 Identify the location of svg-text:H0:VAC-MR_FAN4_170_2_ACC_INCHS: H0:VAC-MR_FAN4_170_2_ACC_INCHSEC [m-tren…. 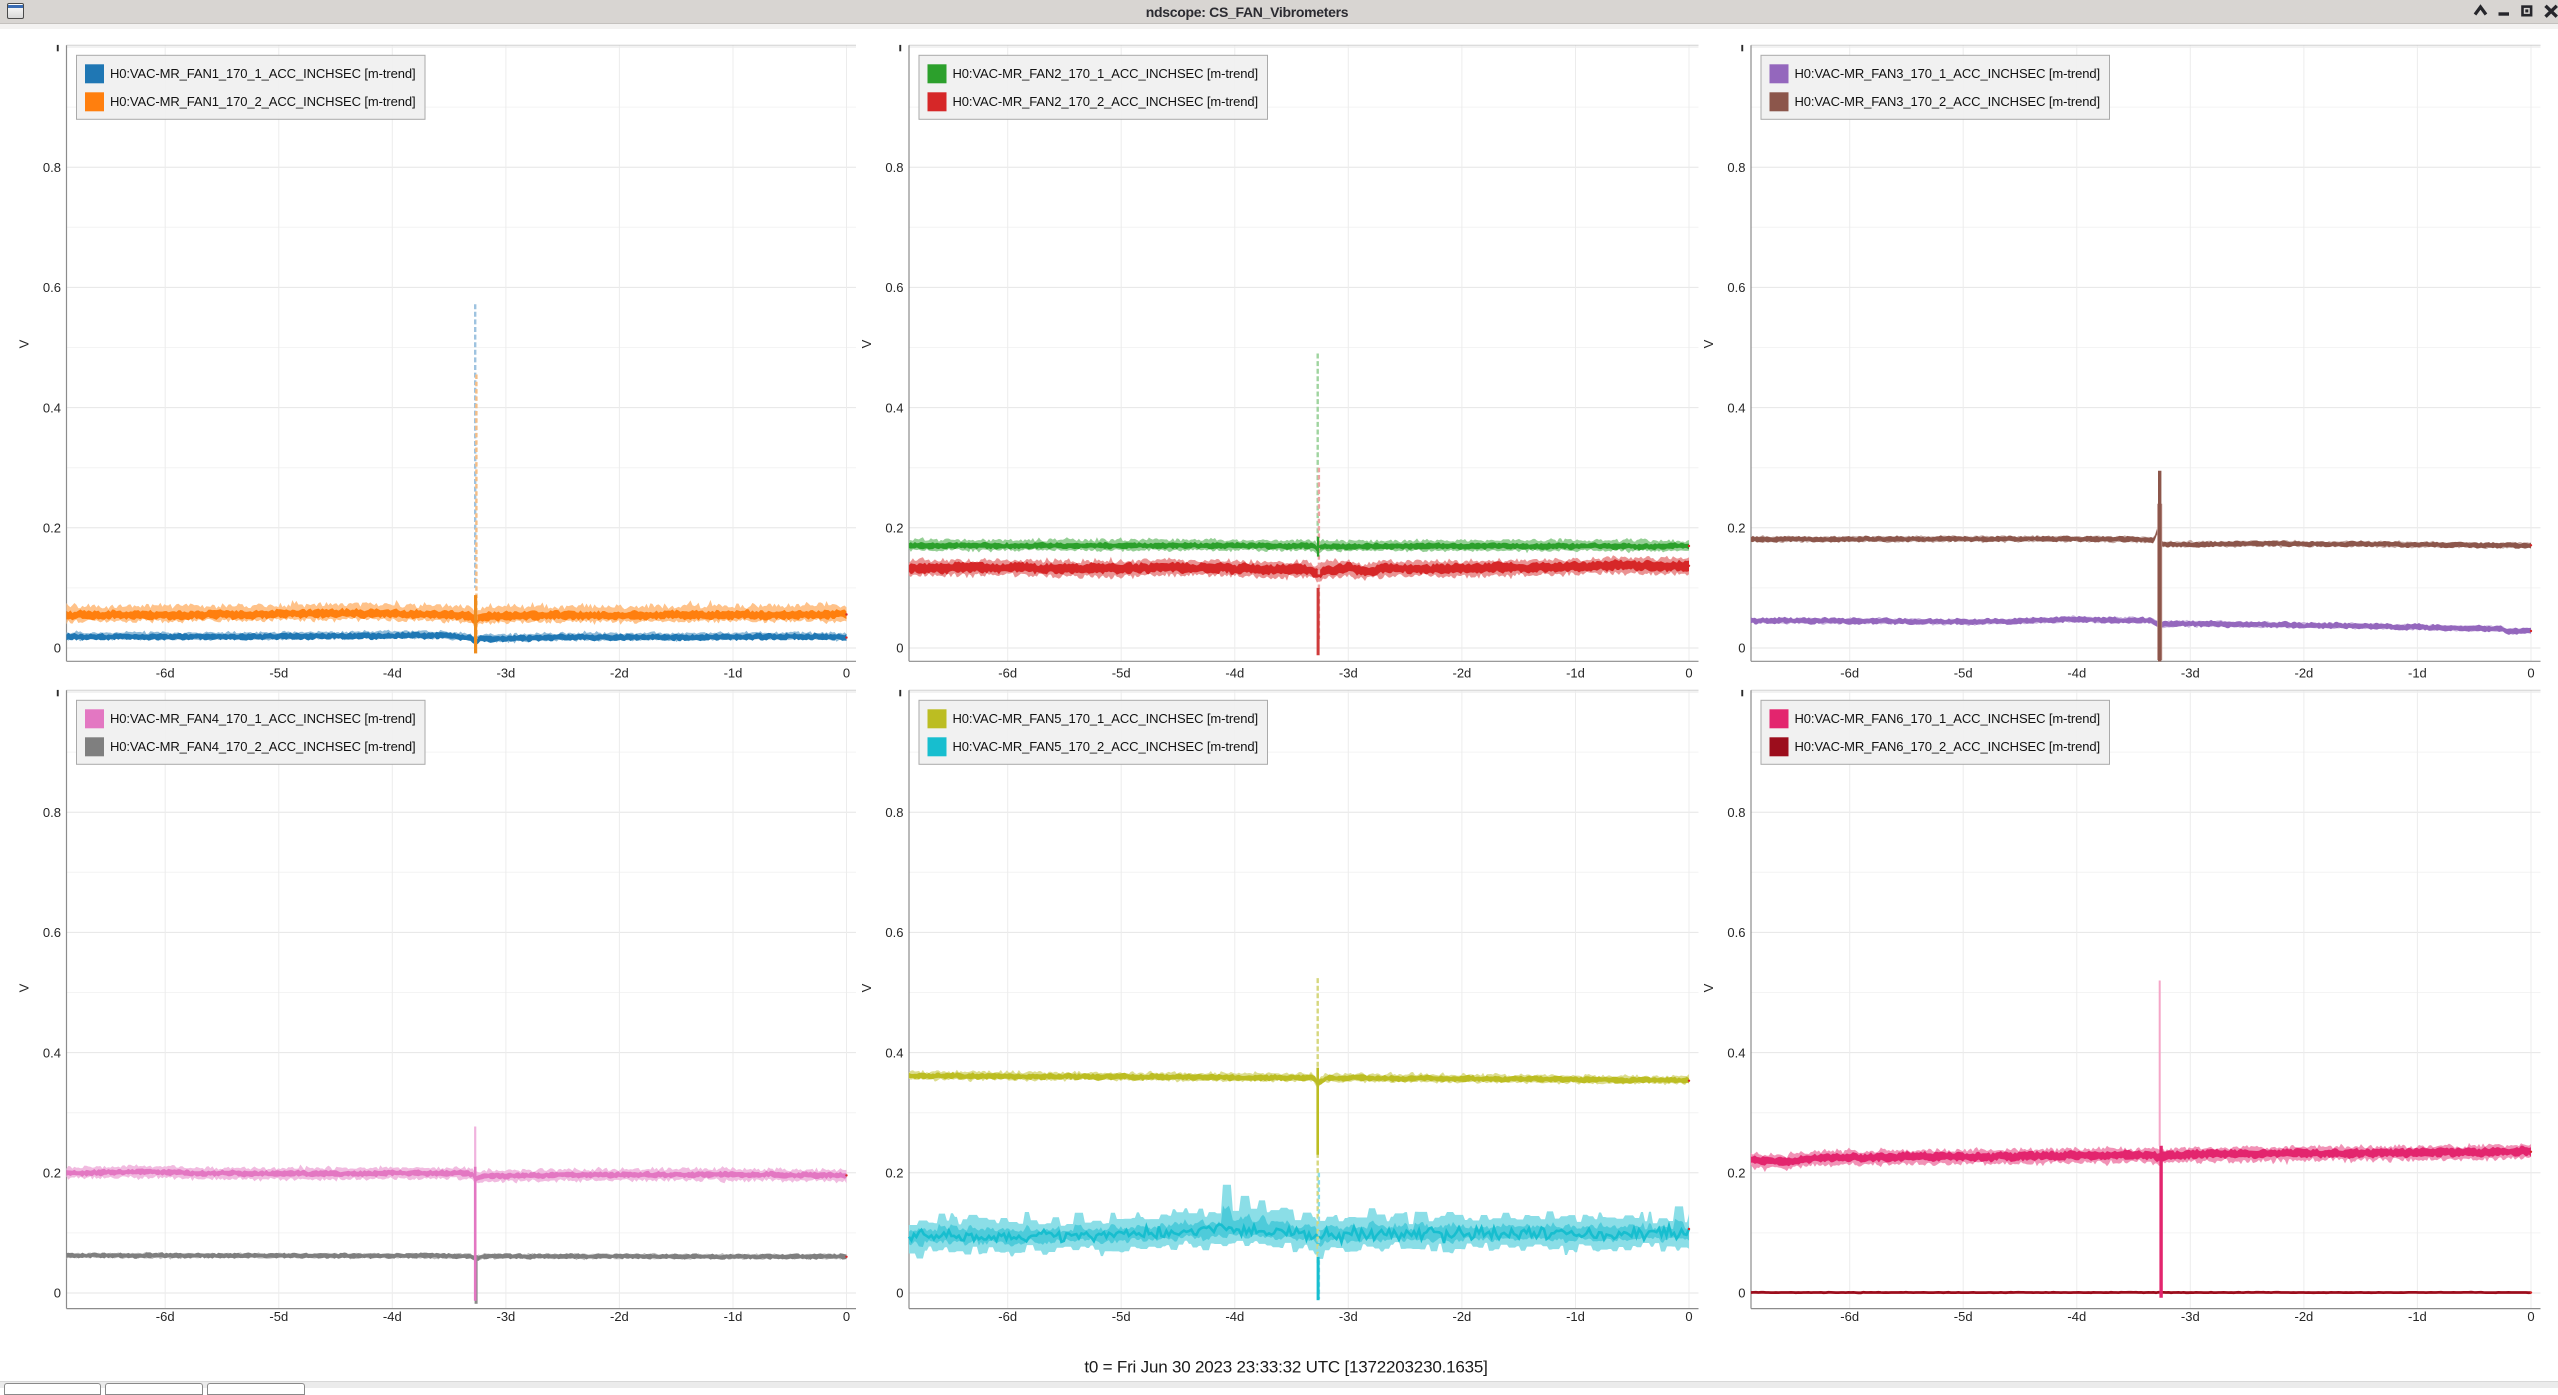
(263, 746).